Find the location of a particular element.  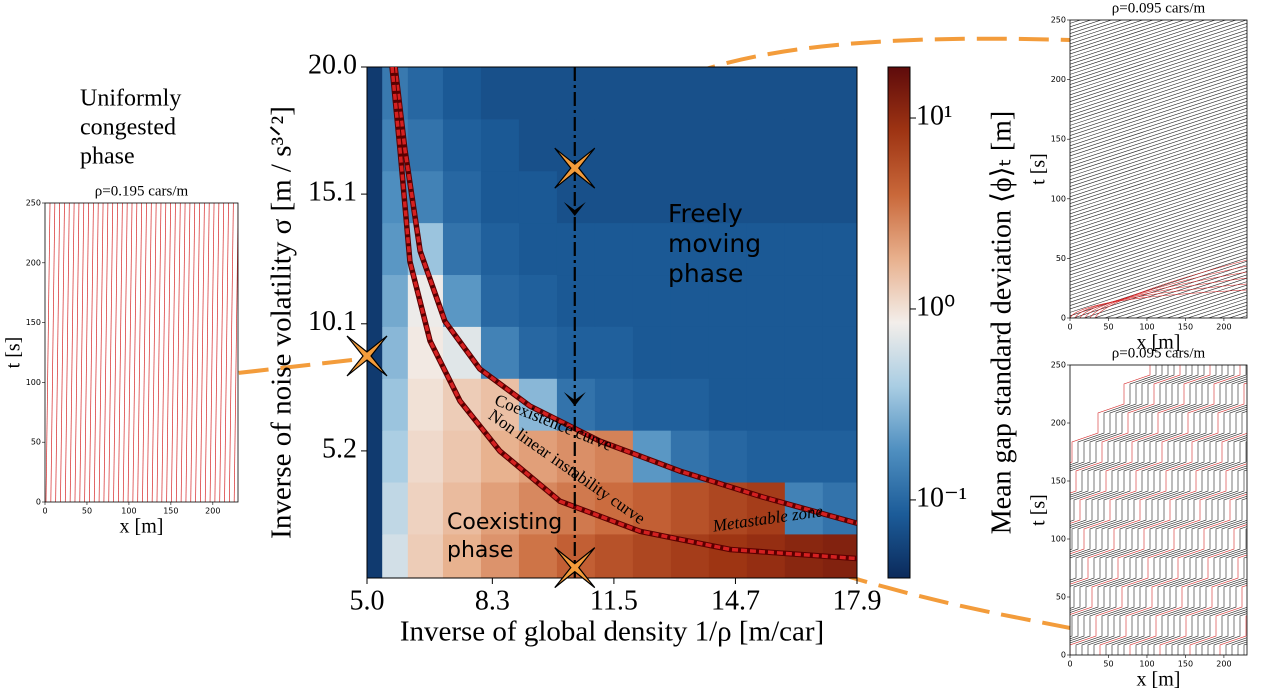

x-tick-label: 14.7 is located at coordinates (735, 600).